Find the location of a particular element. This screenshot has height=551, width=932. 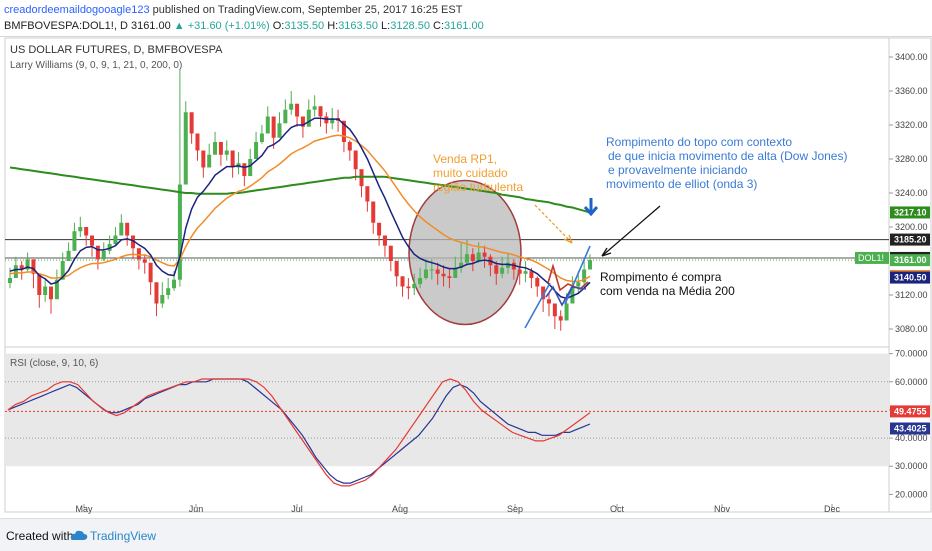

rsi-tag: 49.4755 is located at coordinates (910, 411).